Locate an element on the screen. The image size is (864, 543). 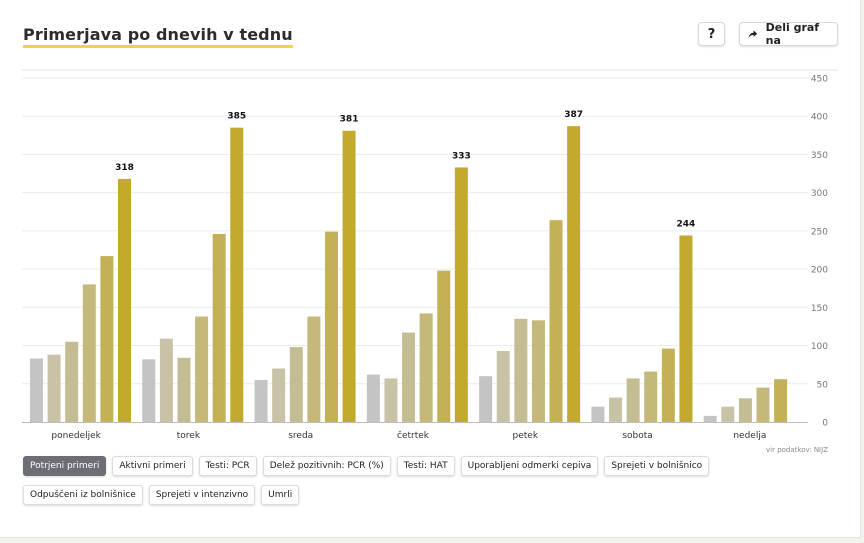
y-tick-label: 250 is located at coordinates (819, 232).